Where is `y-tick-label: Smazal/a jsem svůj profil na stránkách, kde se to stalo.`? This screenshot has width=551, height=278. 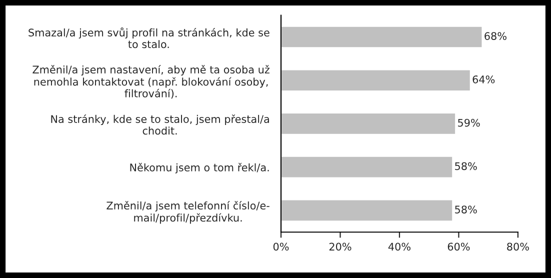 y-tick-label: Smazal/a jsem svůj profil na stránkách, kde se to stalo. is located at coordinates (149, 38).